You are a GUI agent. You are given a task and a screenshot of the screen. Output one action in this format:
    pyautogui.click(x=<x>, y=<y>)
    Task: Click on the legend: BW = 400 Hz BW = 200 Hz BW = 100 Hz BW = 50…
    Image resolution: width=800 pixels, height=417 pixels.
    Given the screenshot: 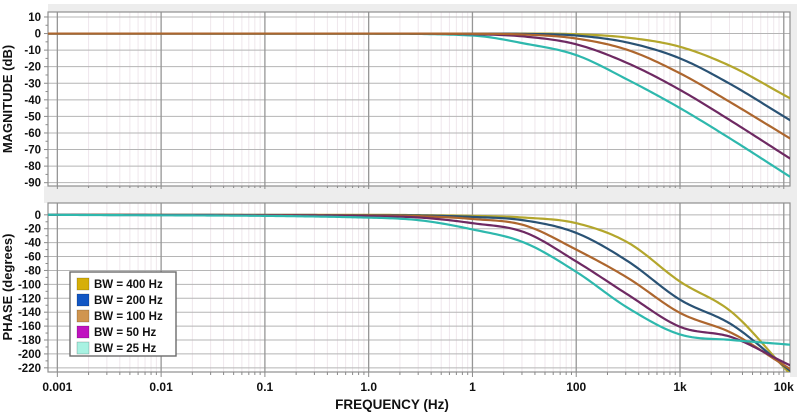 What is the action you would take?
    pyautogui.click(x=123, y=314)
    